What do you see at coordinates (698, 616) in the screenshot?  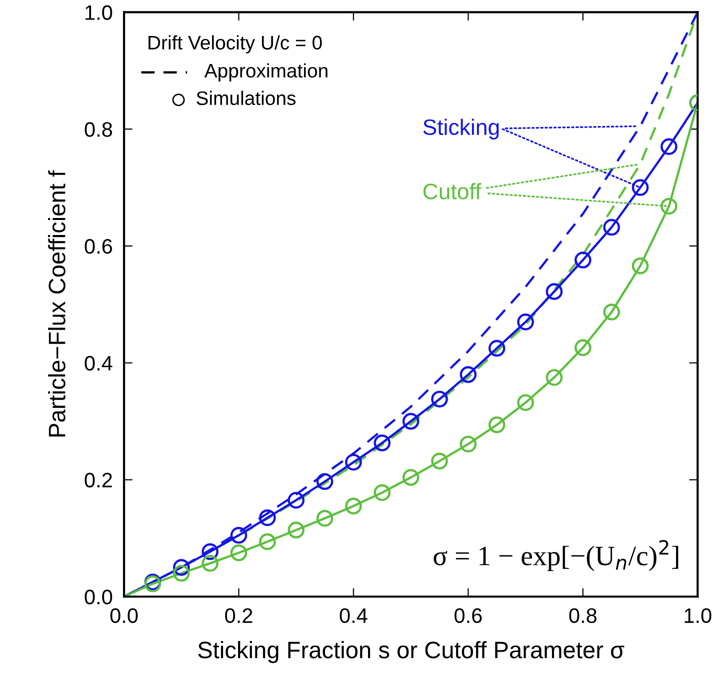 I see `x-tick-label: 1.0` at bounding box center [698, 616].